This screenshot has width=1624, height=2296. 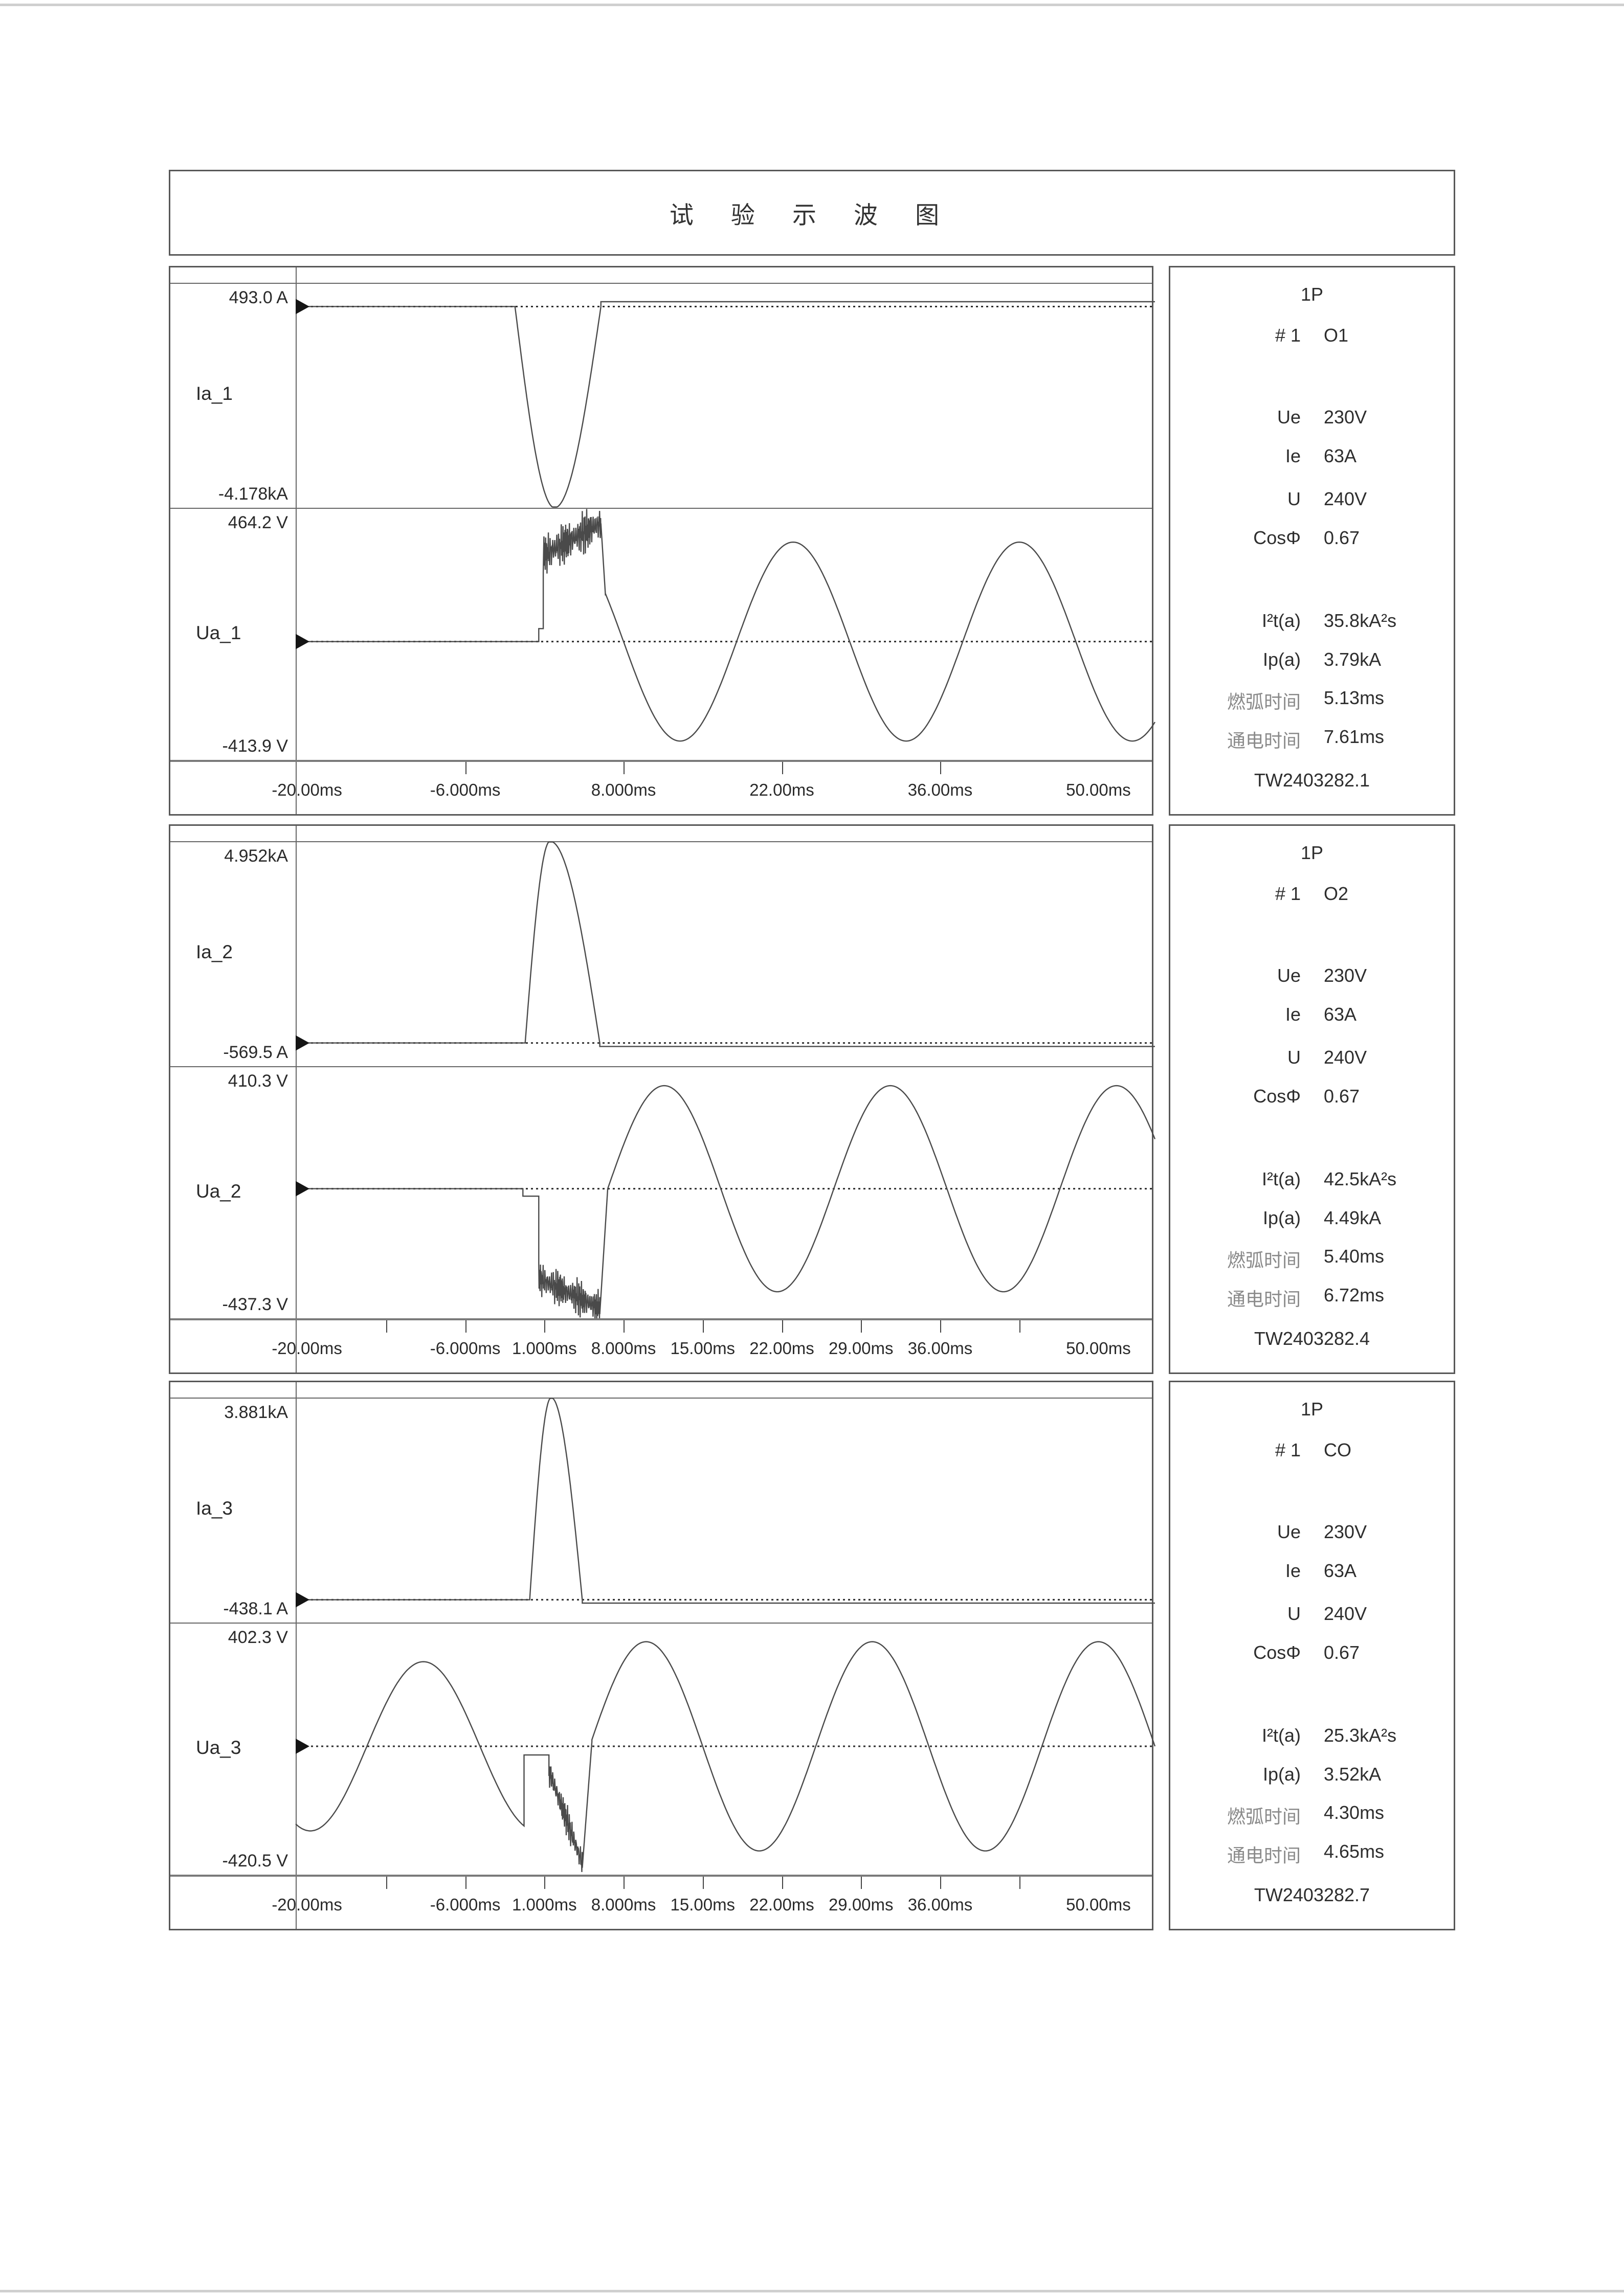 I want to click on title-box: 试 验 示 波 图, so click(x=812, y=213).